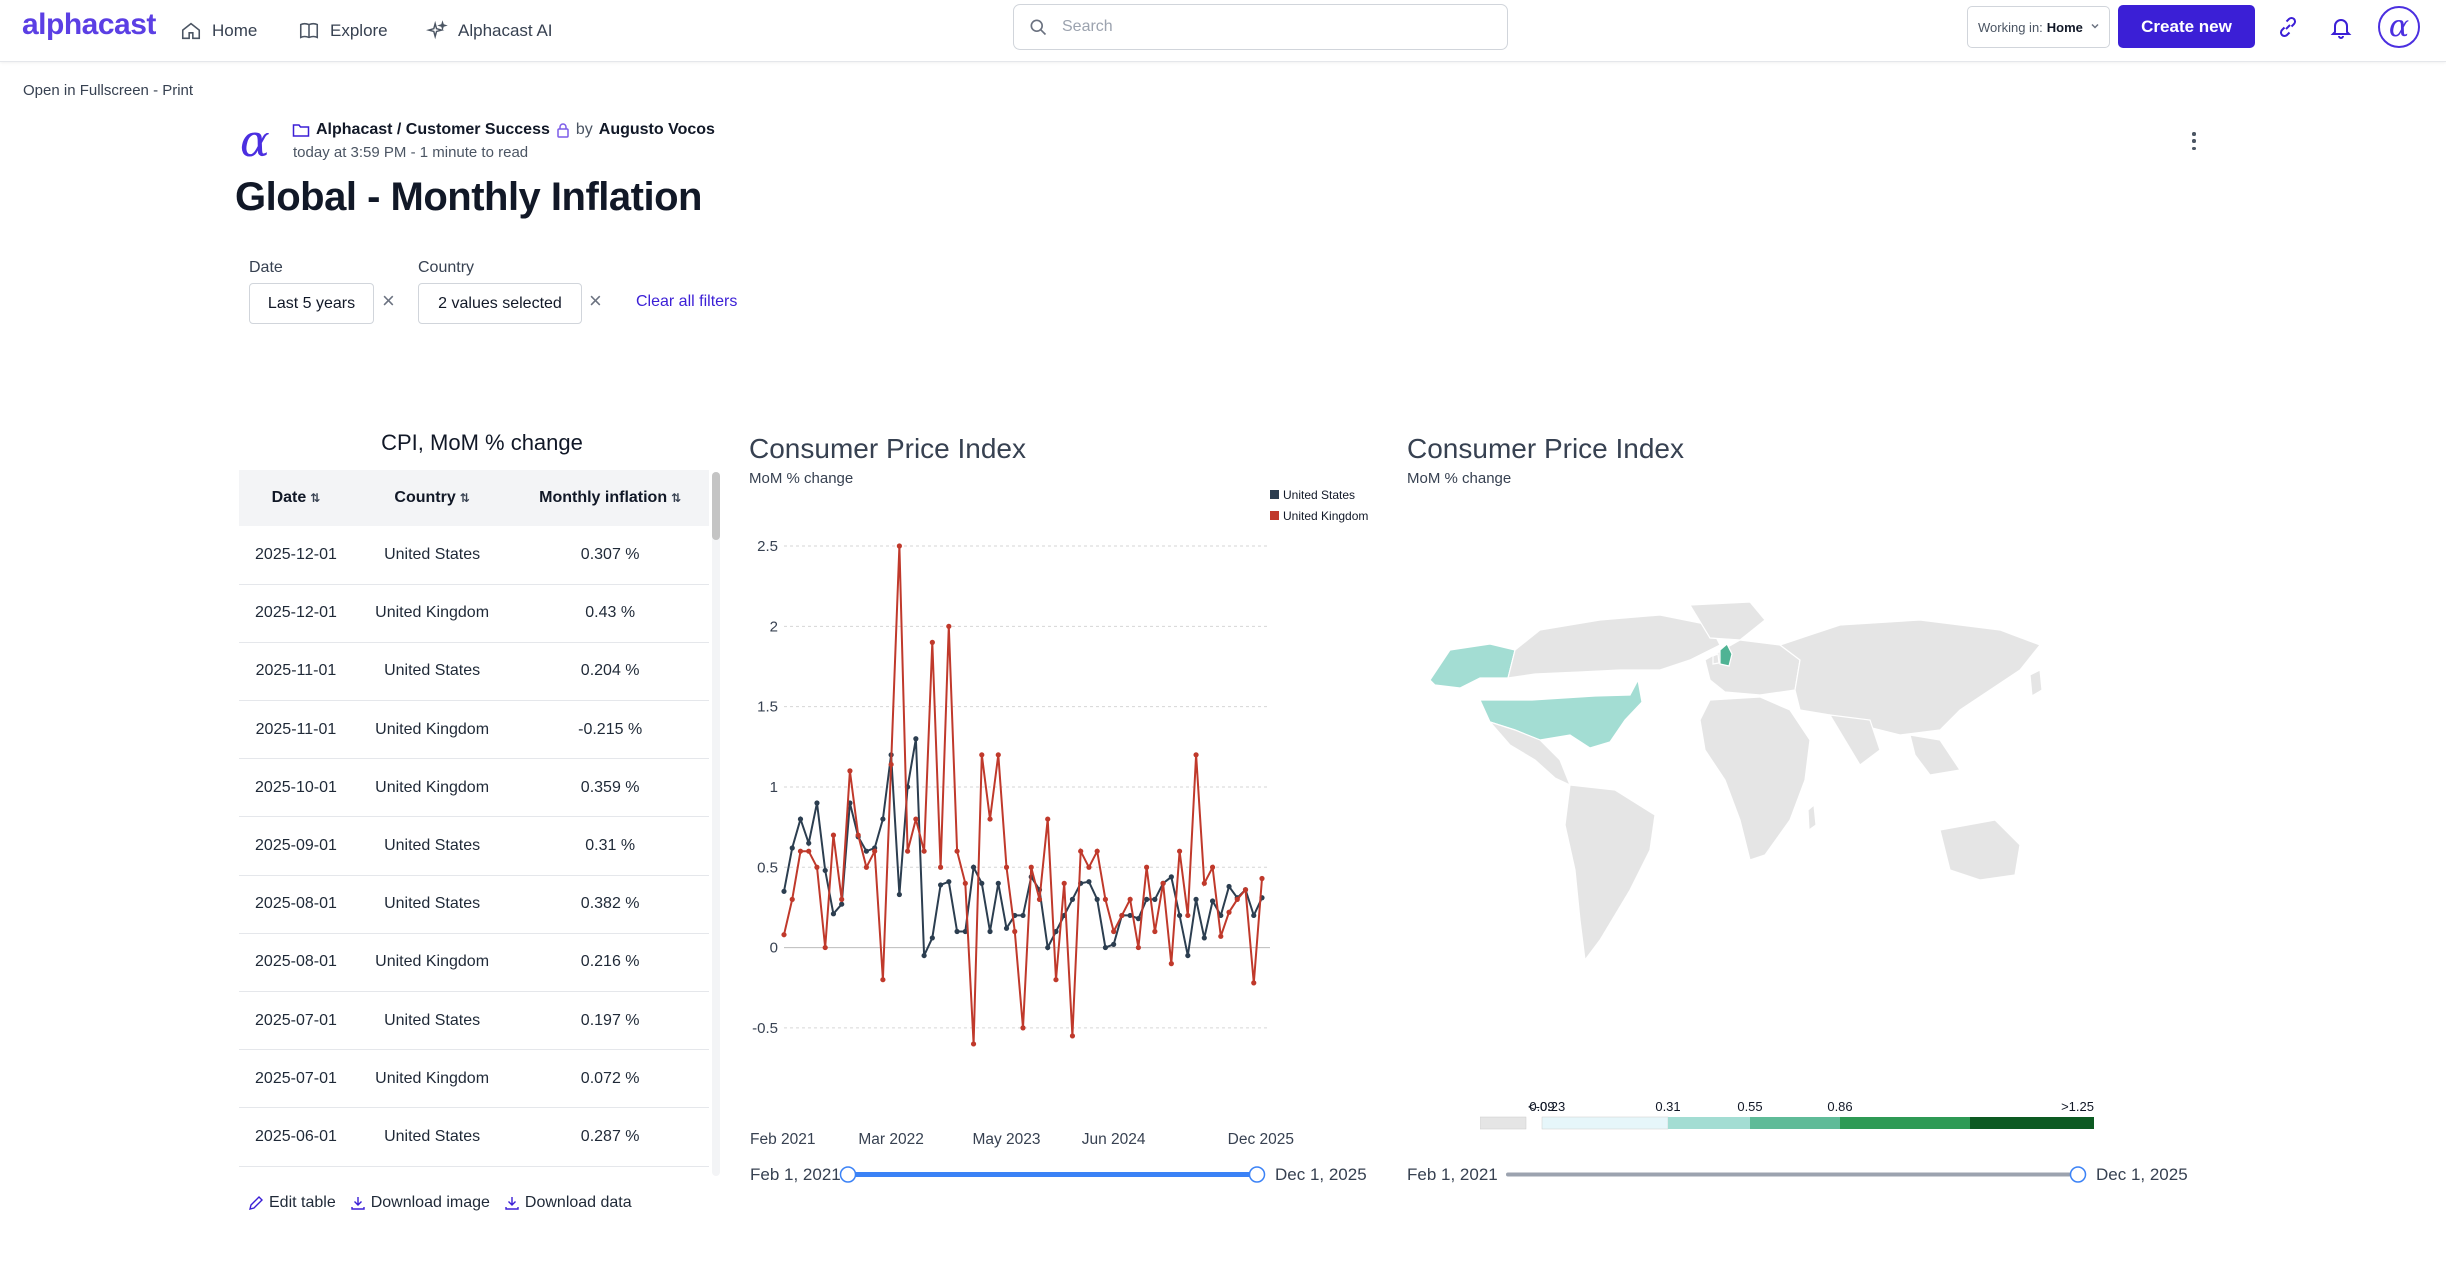 This screenshot has height=1262, width=2446. I want to click on country-filter: 2 values selected, so click(500, 303).